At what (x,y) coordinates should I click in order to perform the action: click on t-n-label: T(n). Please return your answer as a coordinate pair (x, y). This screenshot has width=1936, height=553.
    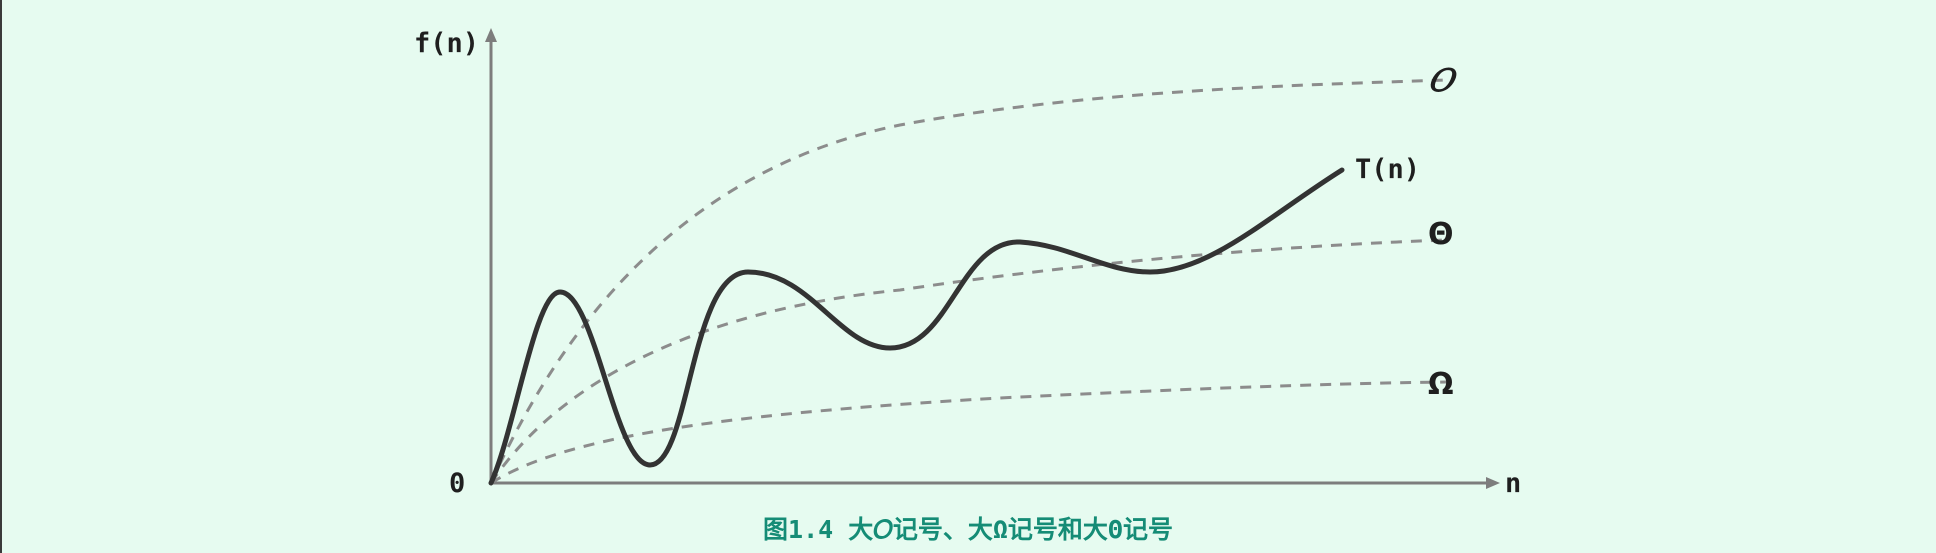
    Looking at the image, I should click on (1387, 169).